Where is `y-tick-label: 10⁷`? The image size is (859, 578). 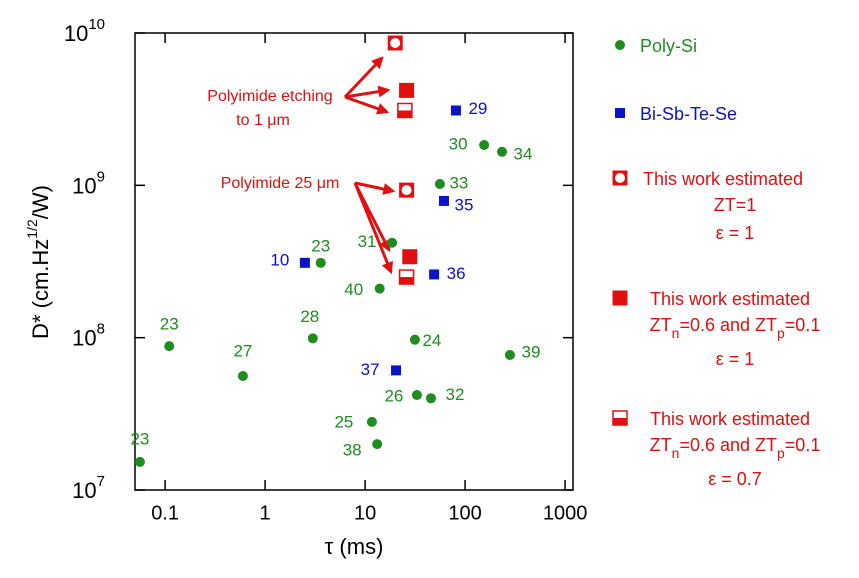 y-tick-label: 10⁷ is located at coordinates (88, 488).